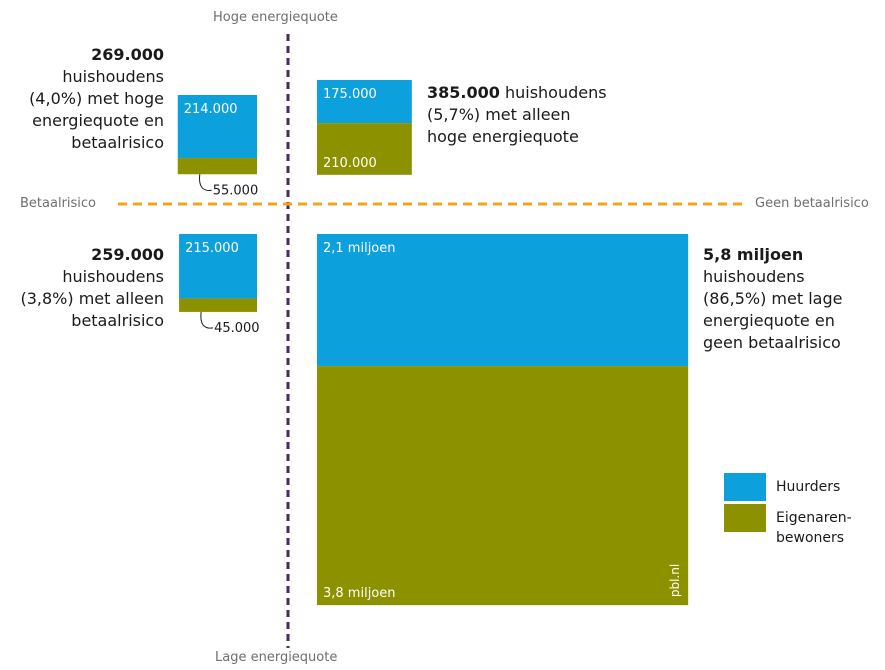  What do you see at coordinates (96, 98) in the screenshot?
I see `annotation-top-left-line: (4,0%) met hoge` at bounding box center [96, 98].